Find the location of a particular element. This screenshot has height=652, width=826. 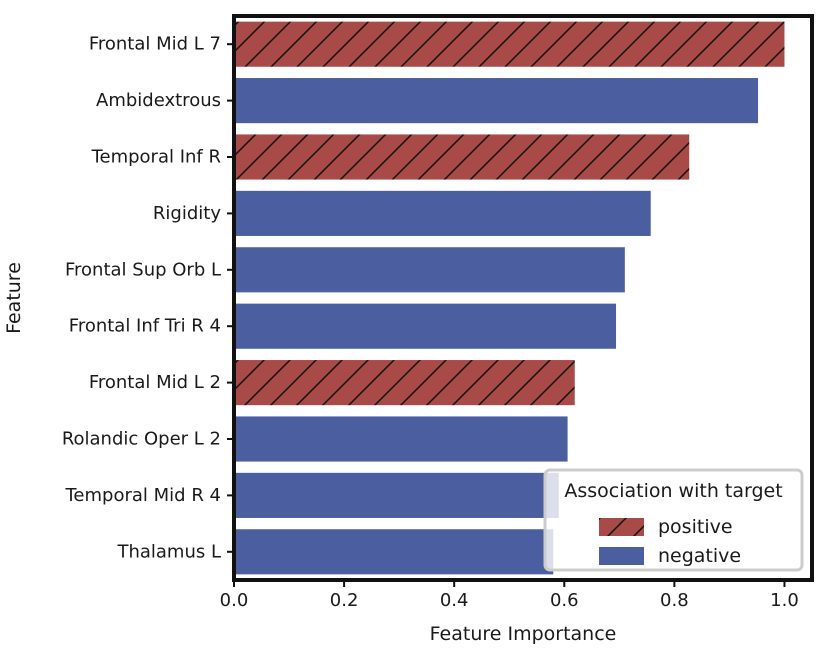

legend: Association with target positive negative is located at coordinates (673, 520).